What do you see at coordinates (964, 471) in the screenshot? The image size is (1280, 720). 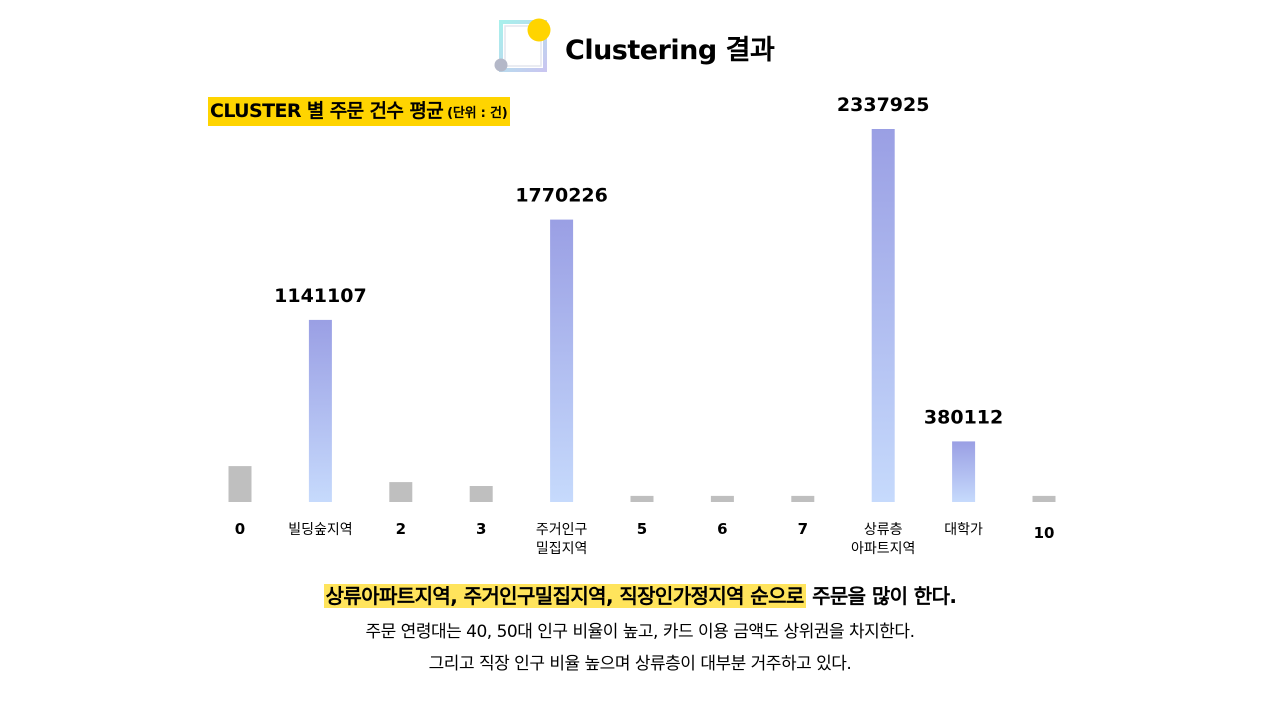 I see `bar-대학가` at bounding box center [964, 471].